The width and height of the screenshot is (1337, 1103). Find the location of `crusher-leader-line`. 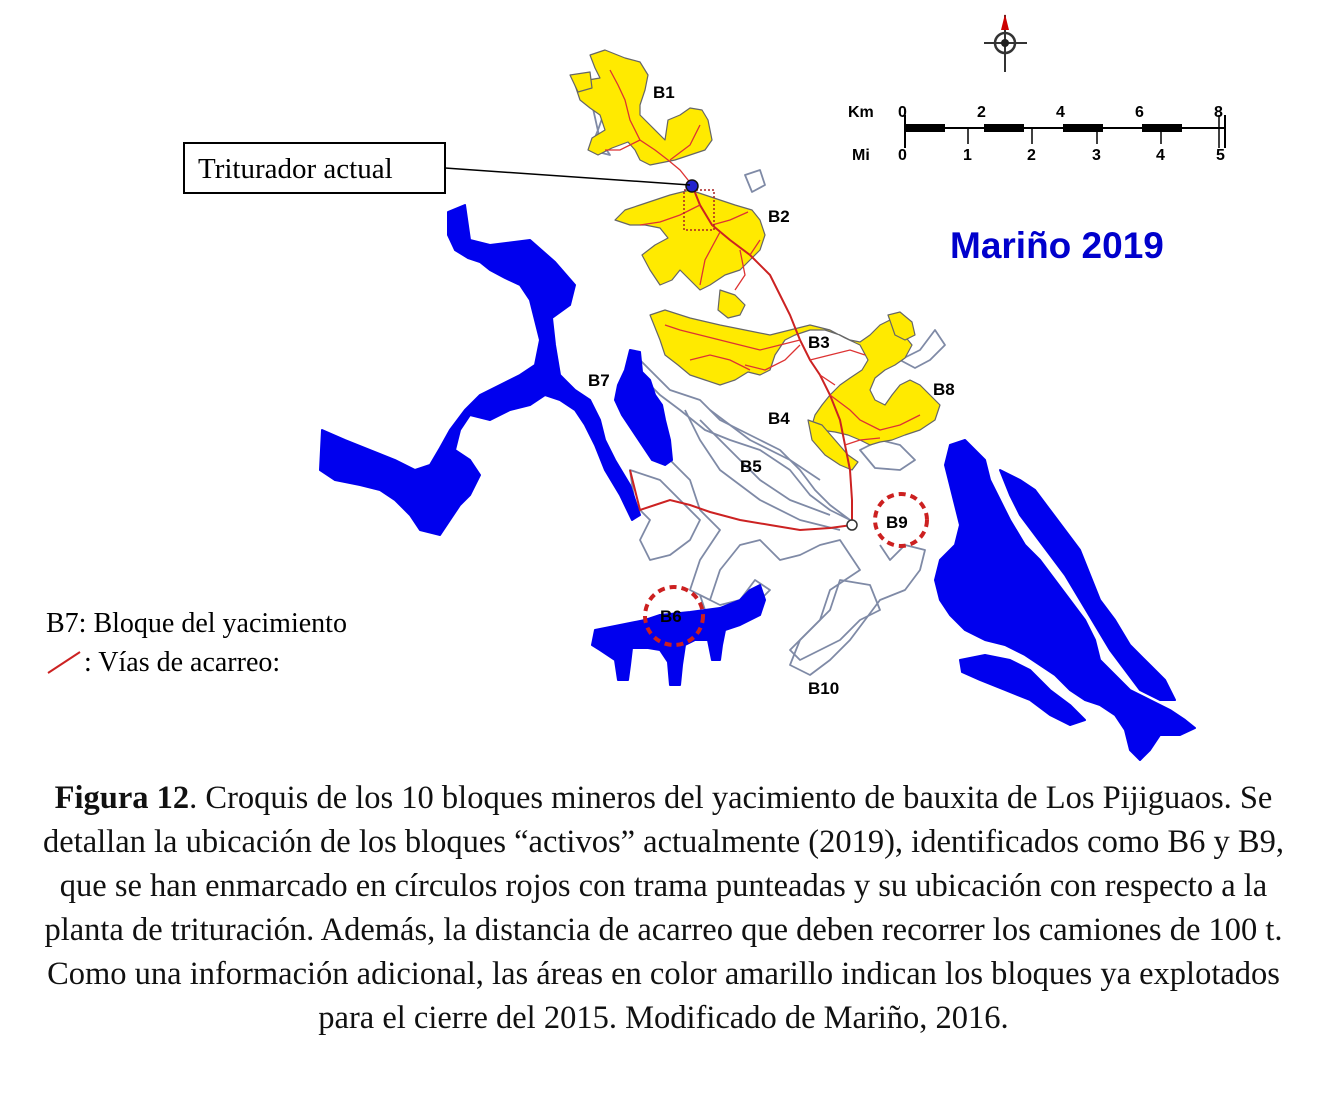

crusher-leader-line is located at coordinates (567, 176).